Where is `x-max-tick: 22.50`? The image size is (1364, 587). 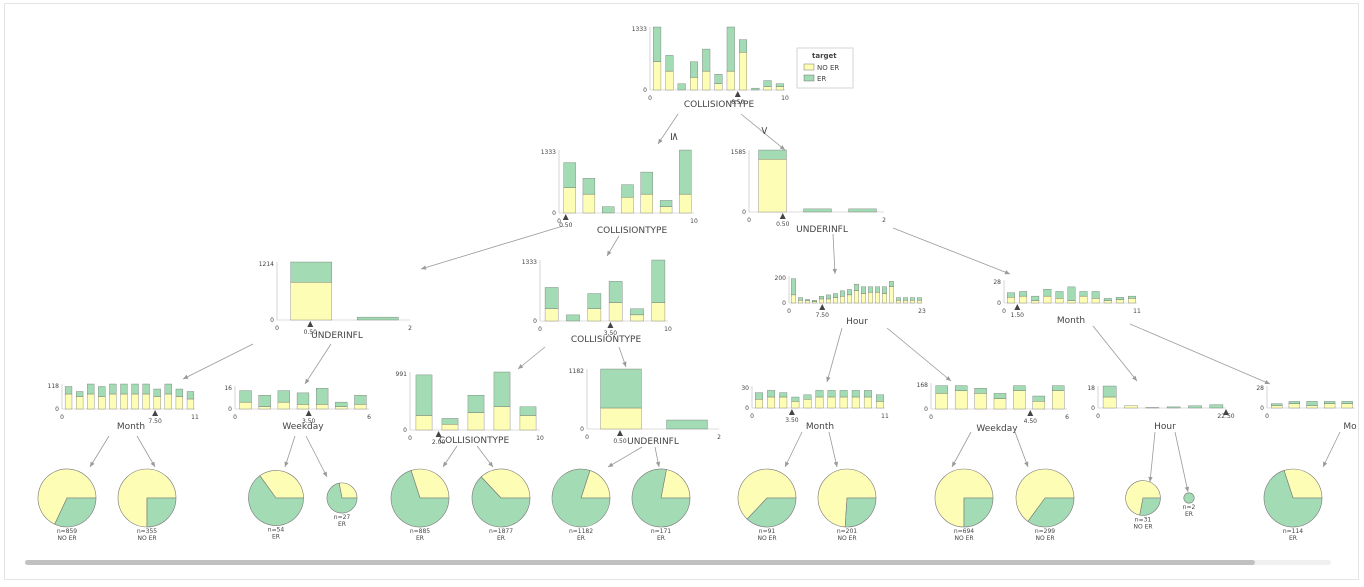 x-max-tick: 22.50 is located at coordinates (1225, 416).